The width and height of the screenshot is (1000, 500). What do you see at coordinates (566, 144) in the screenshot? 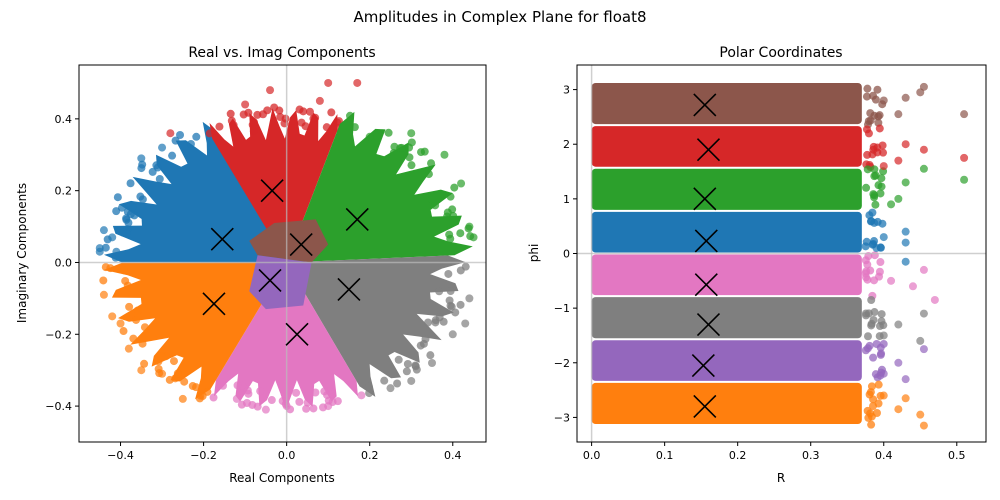
I see `chart2-ytick-label: 2` at bounding box center [566, 144].